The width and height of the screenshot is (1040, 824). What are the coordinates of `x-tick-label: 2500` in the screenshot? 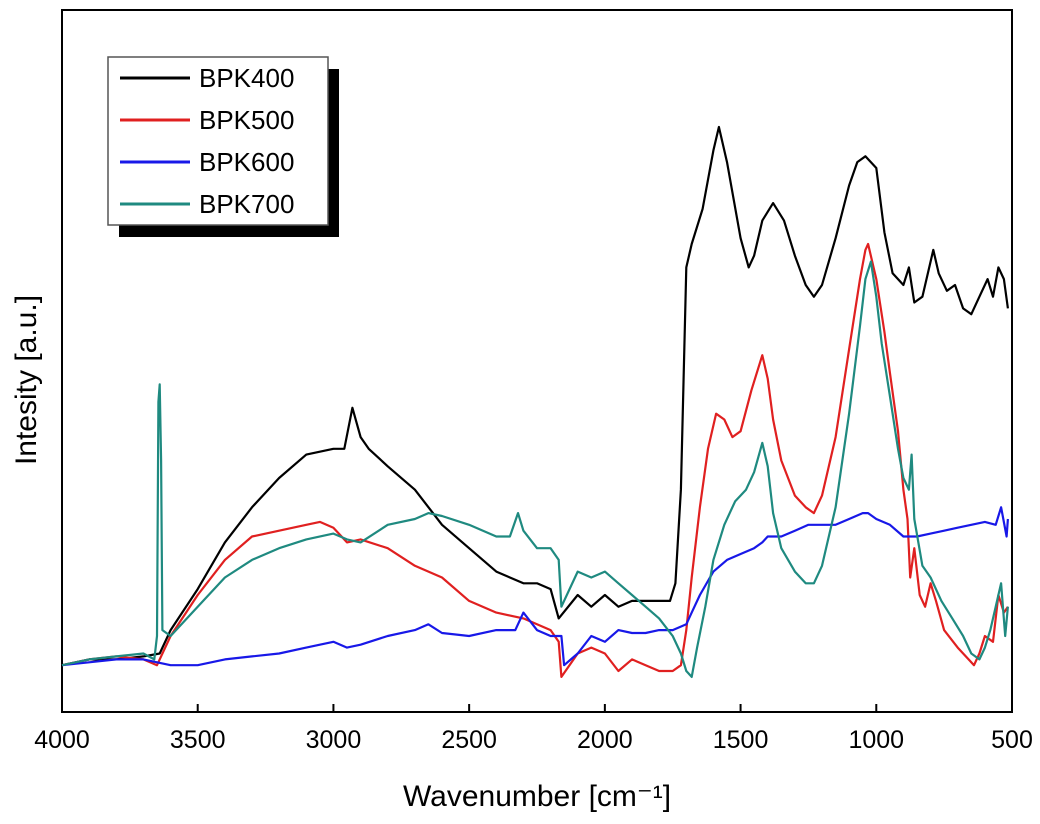 It's located at (469, 740).